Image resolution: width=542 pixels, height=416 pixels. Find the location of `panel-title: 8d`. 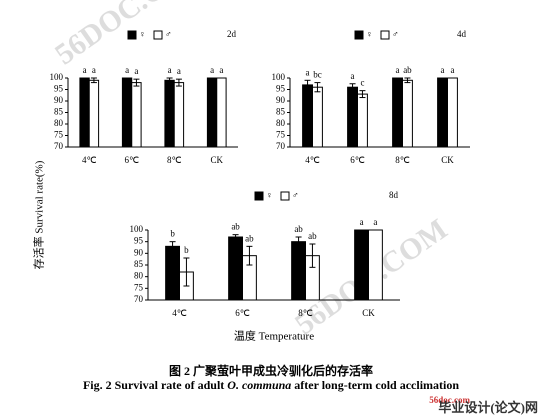

panel-title: 8d is located at coordinates (394, 195).